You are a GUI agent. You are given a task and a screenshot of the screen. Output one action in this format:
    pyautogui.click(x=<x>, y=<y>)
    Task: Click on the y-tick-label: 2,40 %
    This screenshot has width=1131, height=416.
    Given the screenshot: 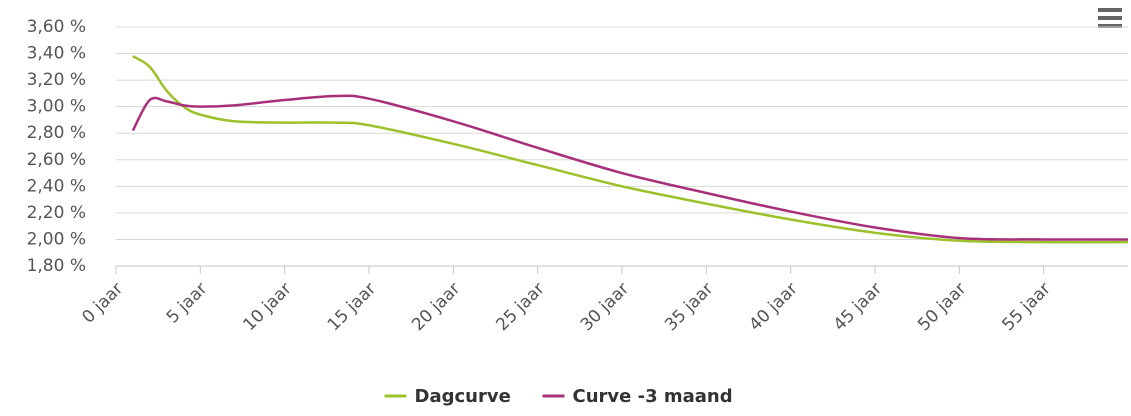 What is the action you would take?
    pyautogui.click(x=56, y=186)
    